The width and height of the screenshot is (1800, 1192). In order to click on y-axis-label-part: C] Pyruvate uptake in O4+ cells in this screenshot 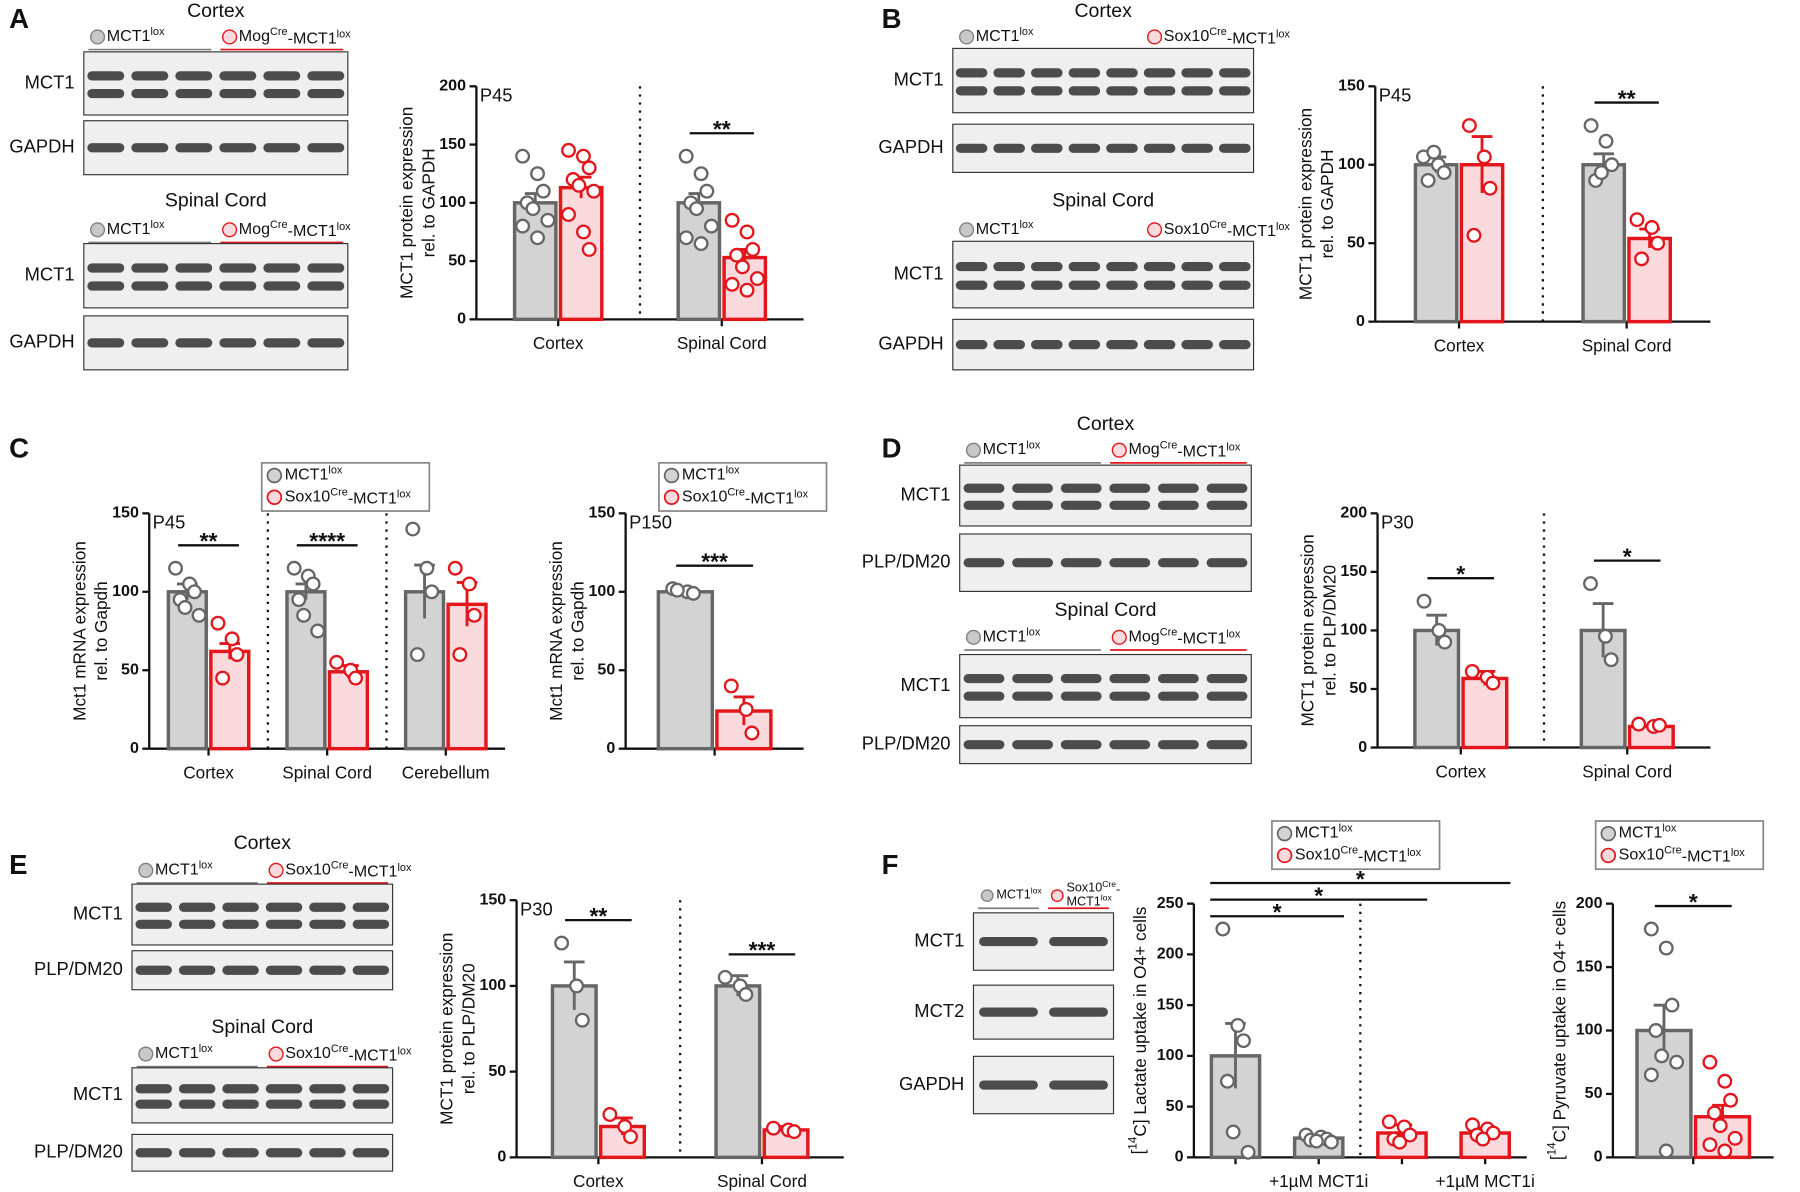, I will do `click(1559, 1021)`.